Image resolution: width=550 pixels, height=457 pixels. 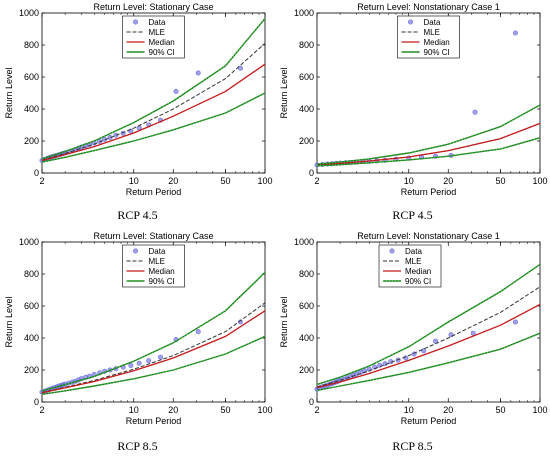 I want to click on ci-line, so click(x=153, y=127).